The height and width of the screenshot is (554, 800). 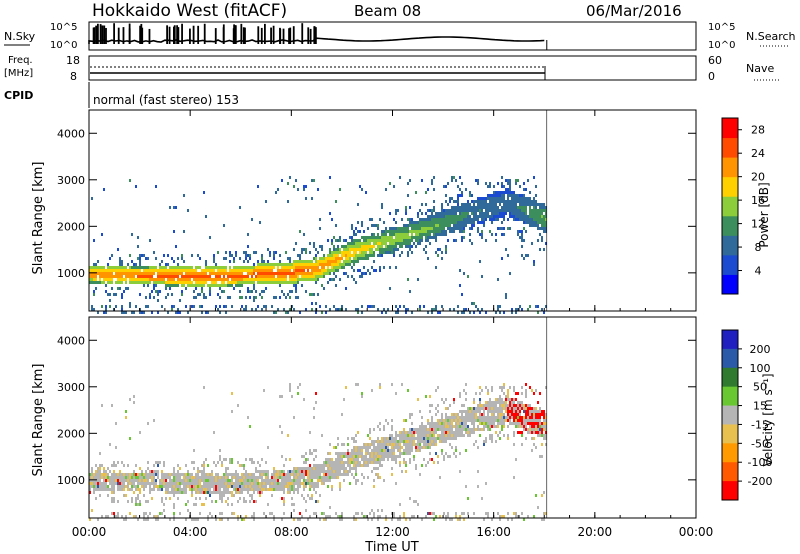 What do you see at coordinates (595, 532) in the screenshot?
I see `x-tick-label: 20:00` at bounding box center [595, 532].